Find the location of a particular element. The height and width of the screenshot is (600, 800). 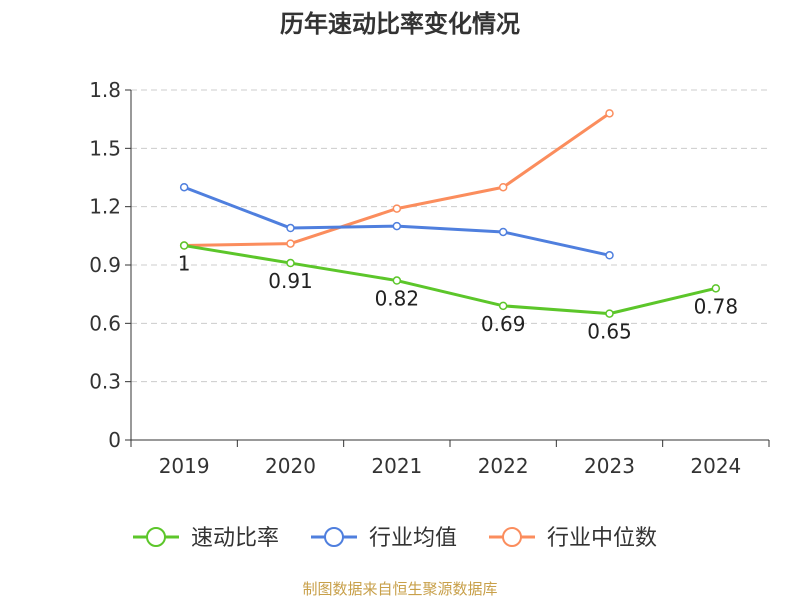

data-source-note: 制图数据来自恒生聚源数据库 is located at coordinates (400, 589).